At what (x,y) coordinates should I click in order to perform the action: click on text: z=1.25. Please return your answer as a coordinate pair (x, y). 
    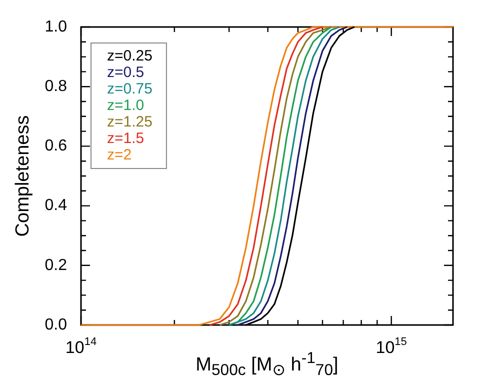
    Looking at the image, I should click on (129, 121).